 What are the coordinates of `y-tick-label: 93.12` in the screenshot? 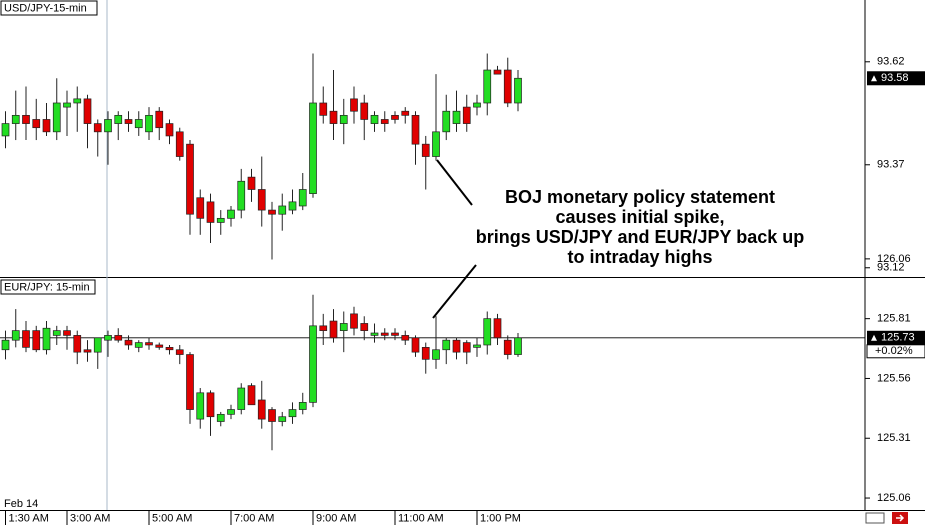 It's located at (891, 268).